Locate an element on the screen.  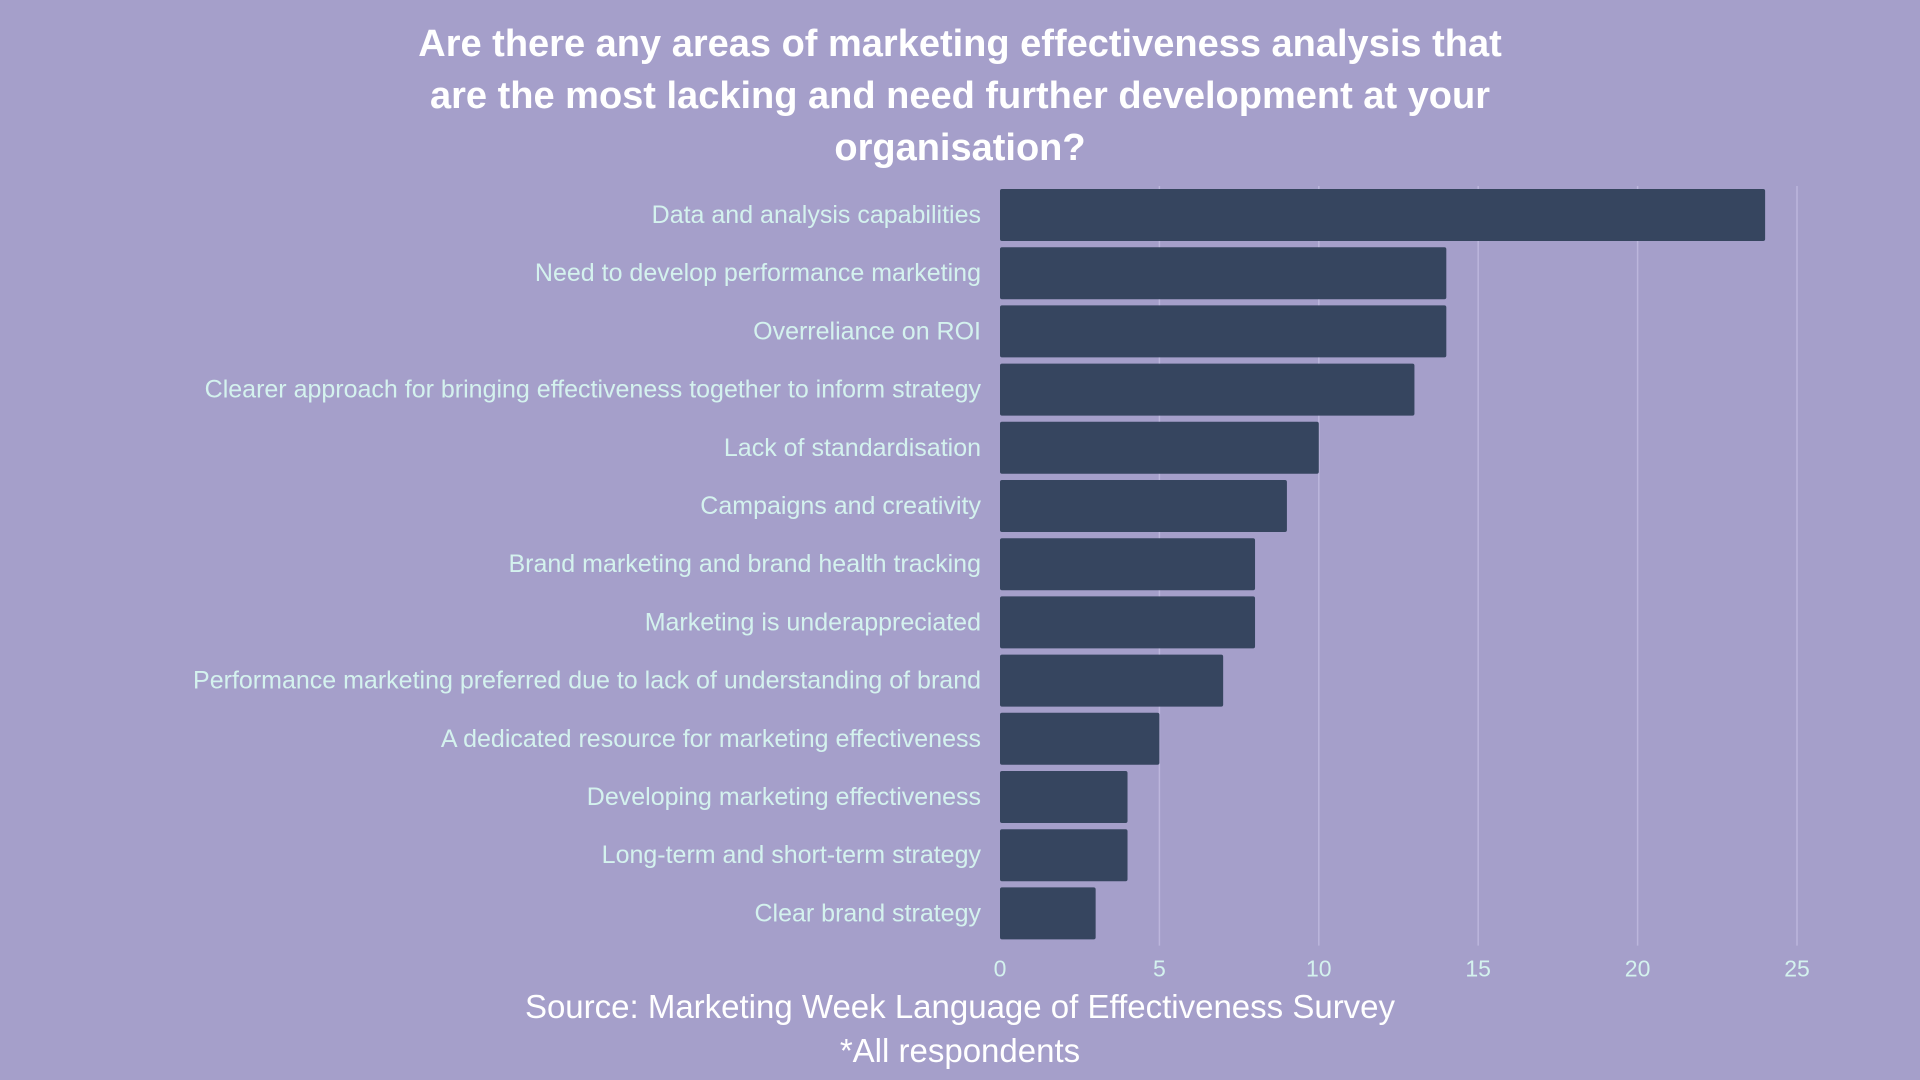
category-label: Campaigns and creativity is located at coordinates (840, 506).